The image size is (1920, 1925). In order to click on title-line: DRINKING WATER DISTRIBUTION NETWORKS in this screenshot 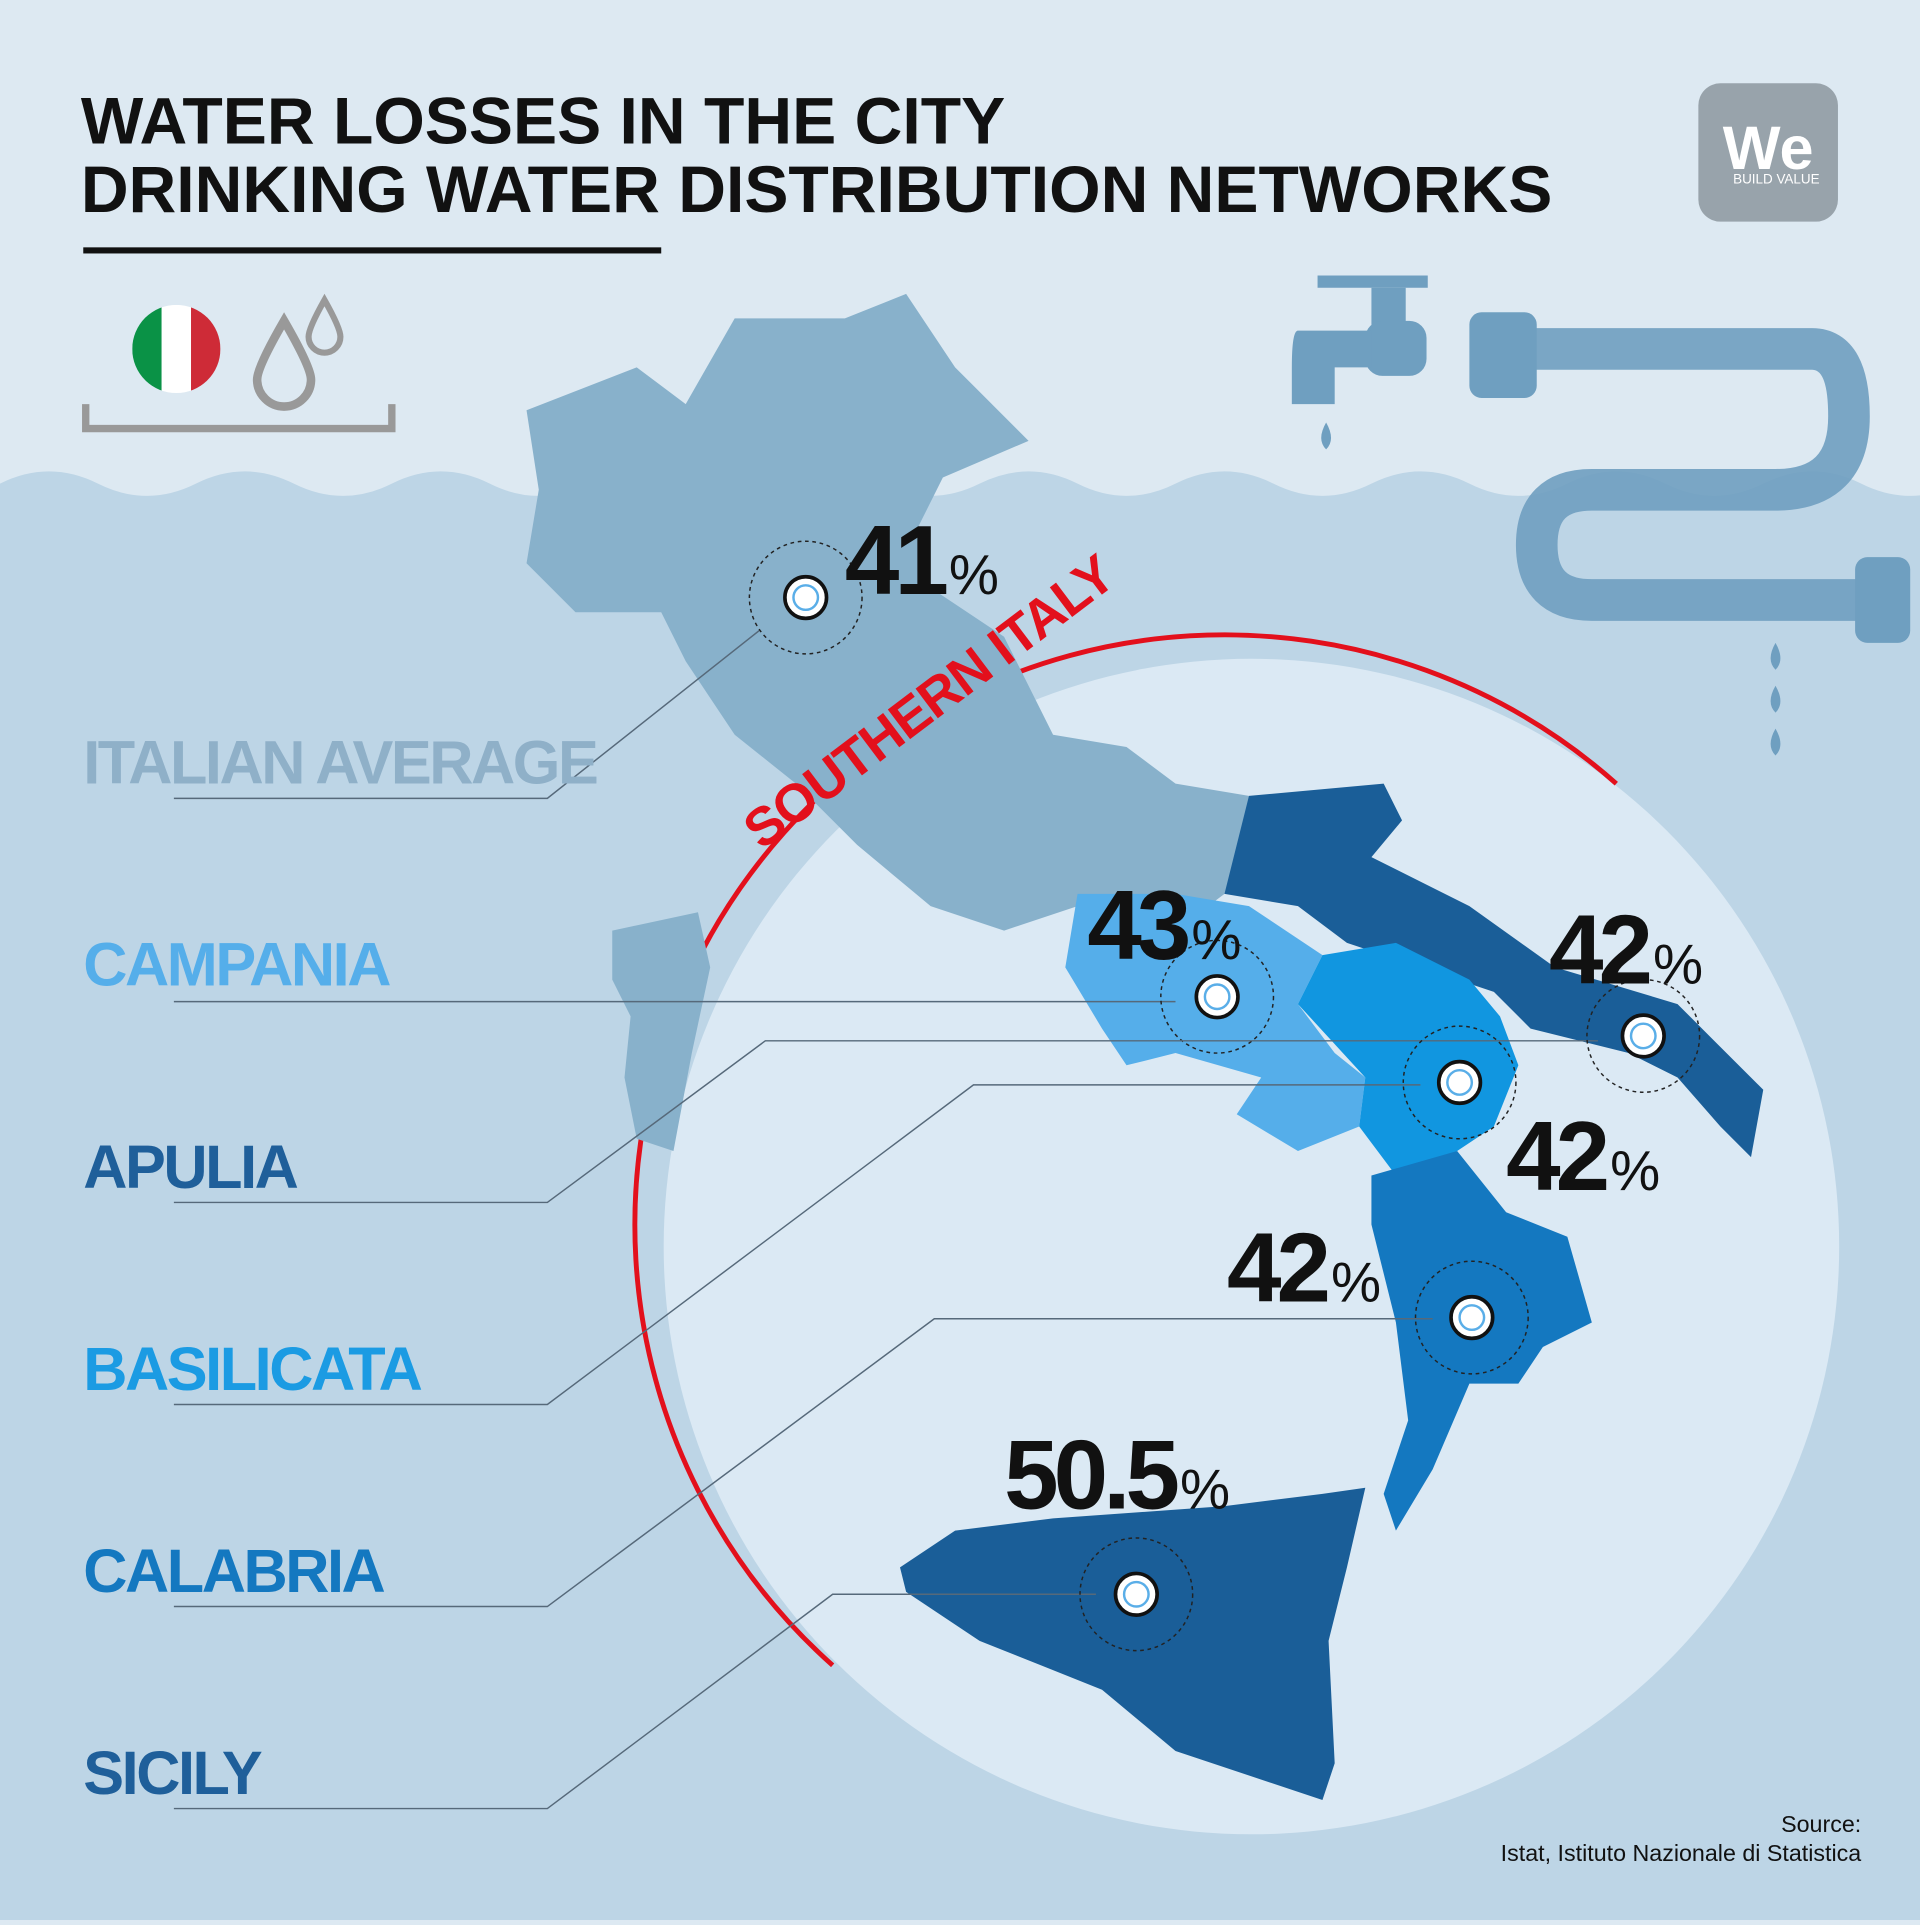, I will do `click(816, 190)`.